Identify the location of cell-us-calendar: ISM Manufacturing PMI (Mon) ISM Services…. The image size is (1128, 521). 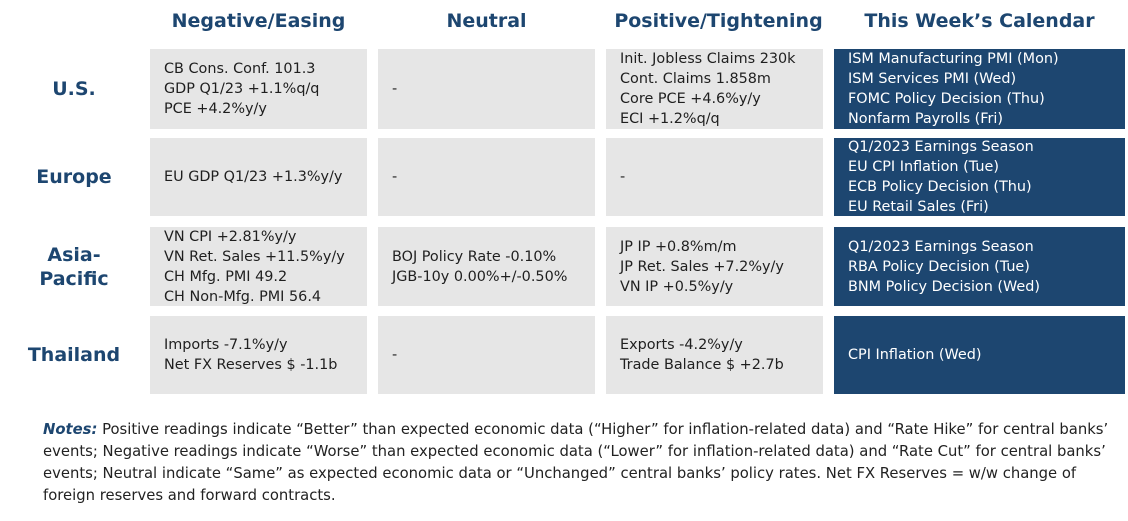
(979, 89).